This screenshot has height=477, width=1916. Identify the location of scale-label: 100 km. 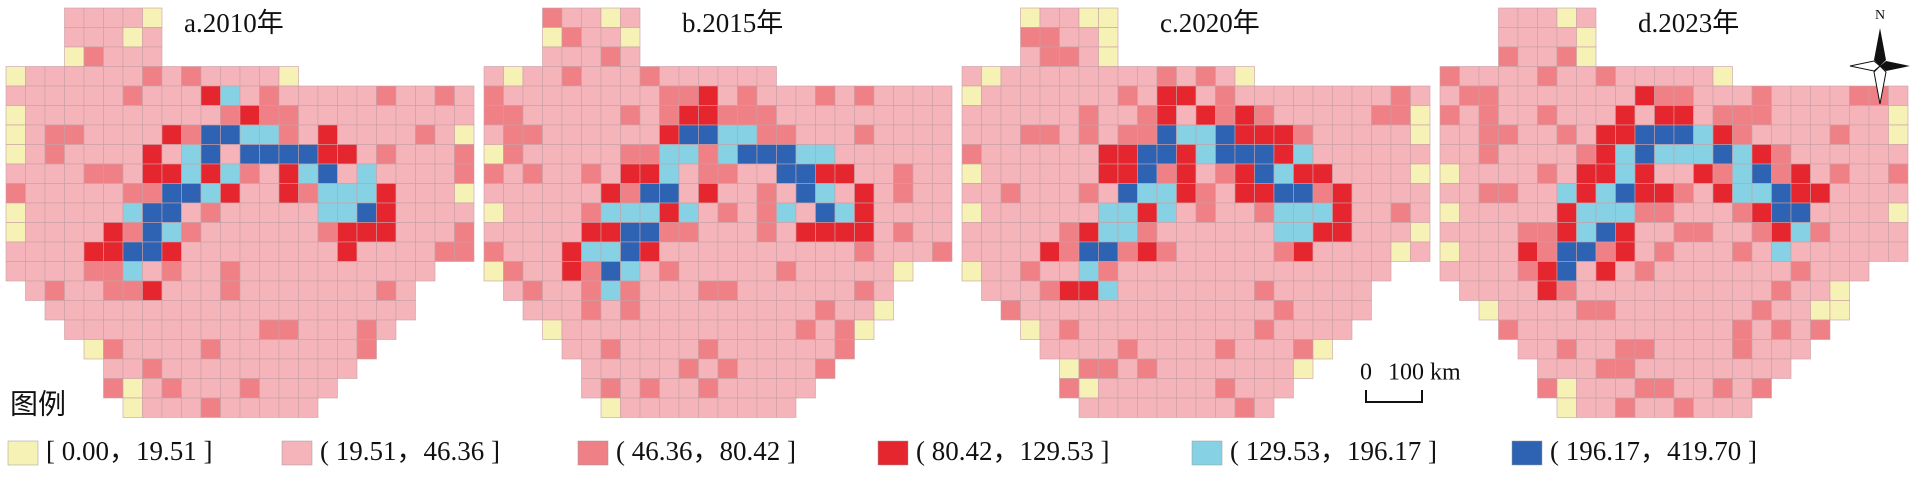
(1424, 373).